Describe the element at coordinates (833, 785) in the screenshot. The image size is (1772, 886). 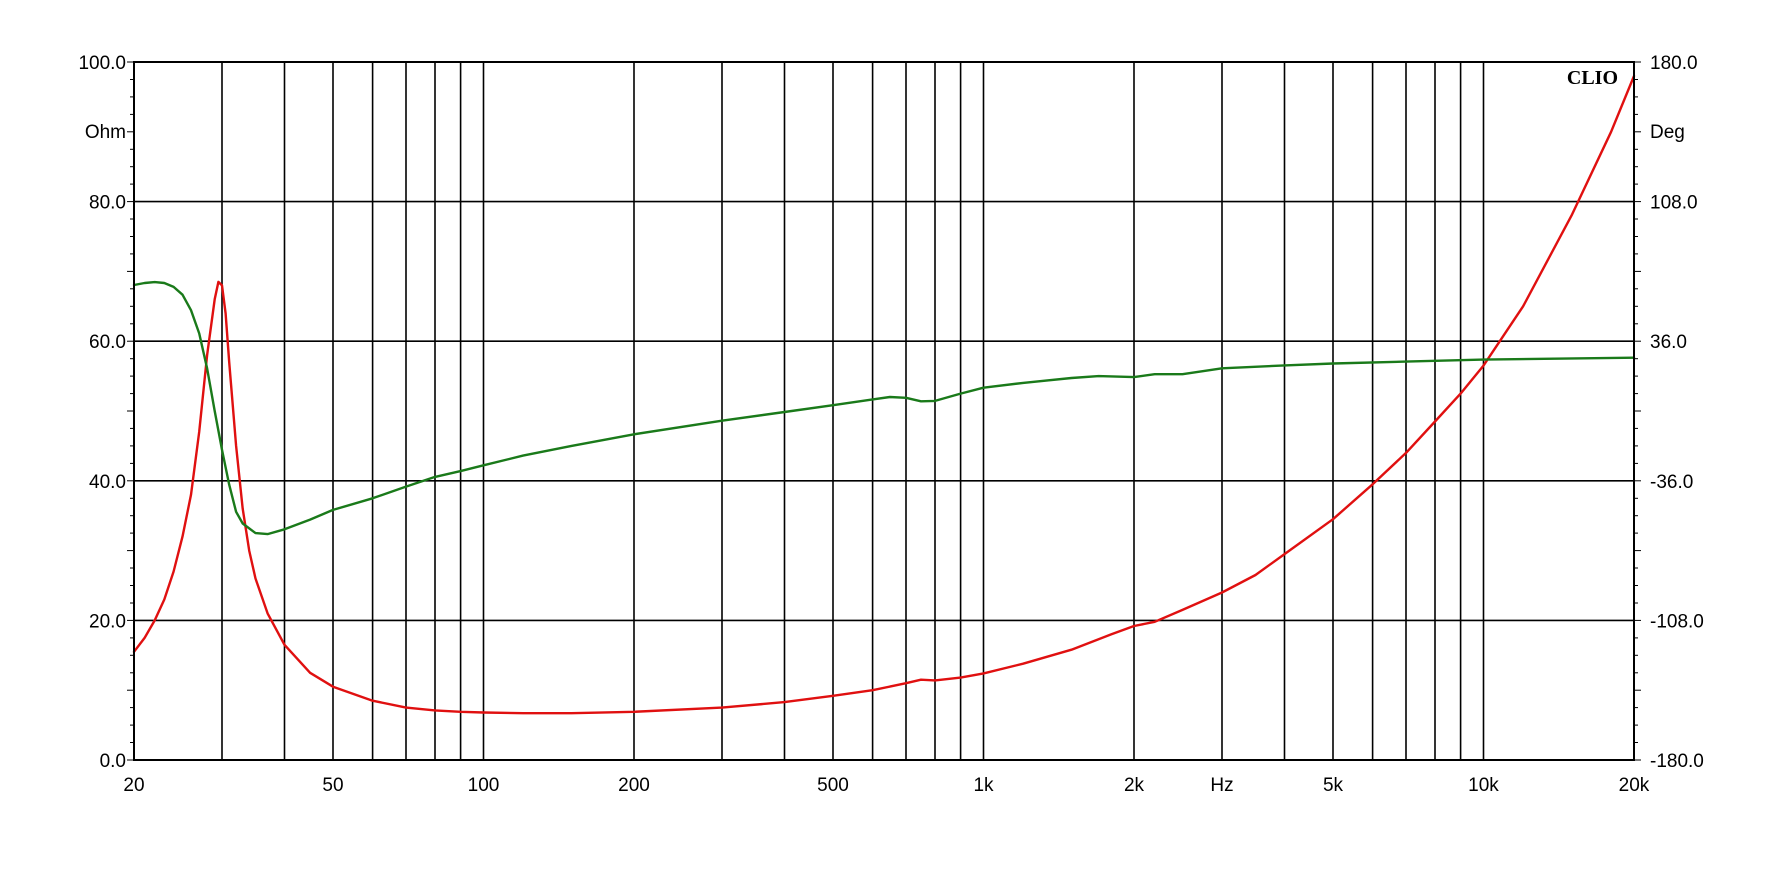
I see `x-tick-label: 500` at that location.